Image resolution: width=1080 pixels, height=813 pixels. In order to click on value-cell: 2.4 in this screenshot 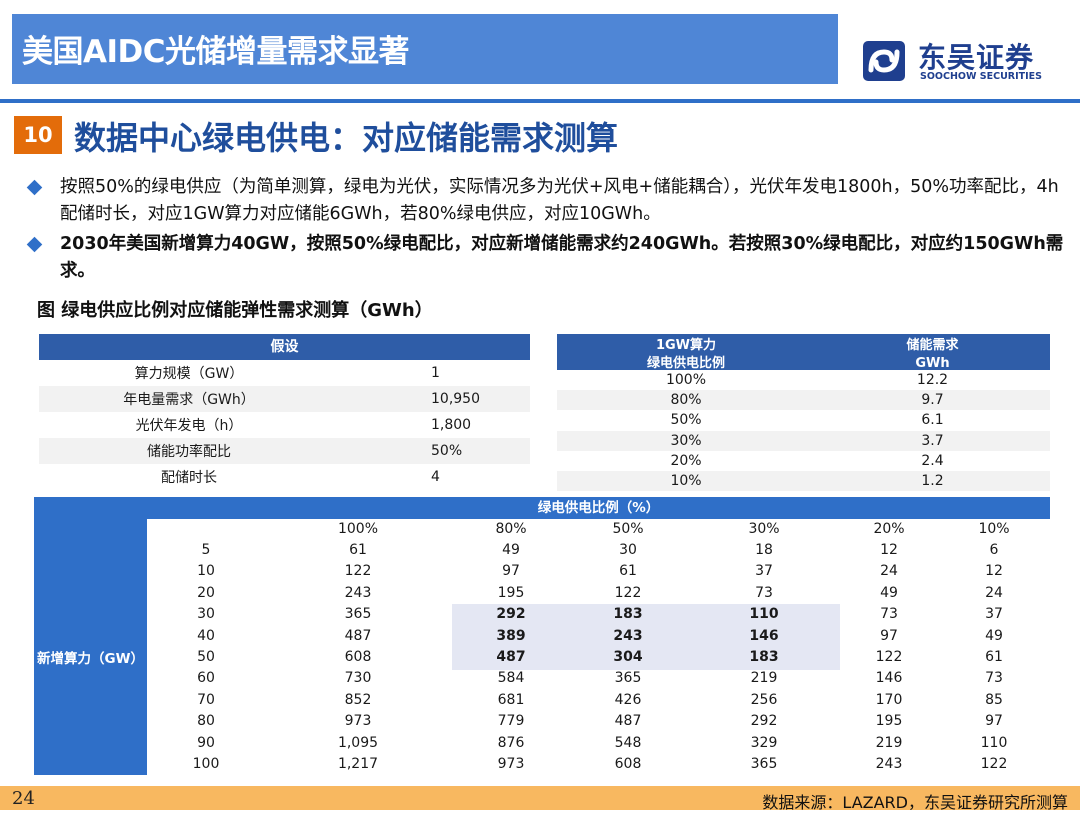, I will do `click(932, 460)`.